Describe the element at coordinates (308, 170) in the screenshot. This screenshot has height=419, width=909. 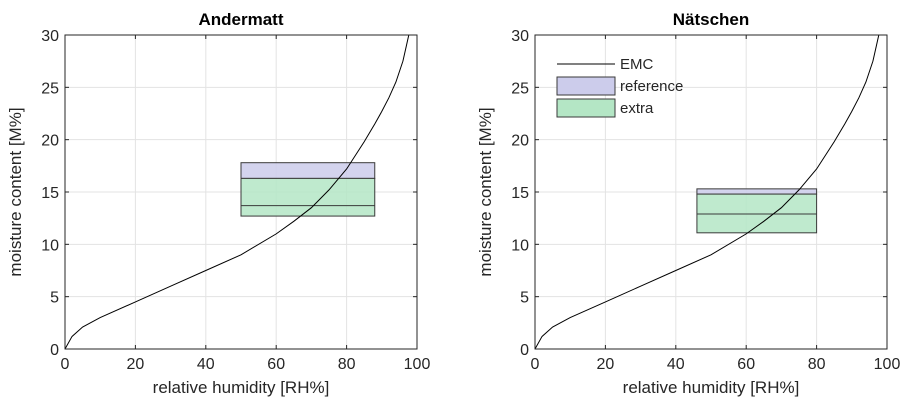
I see `reference-band` at that location.